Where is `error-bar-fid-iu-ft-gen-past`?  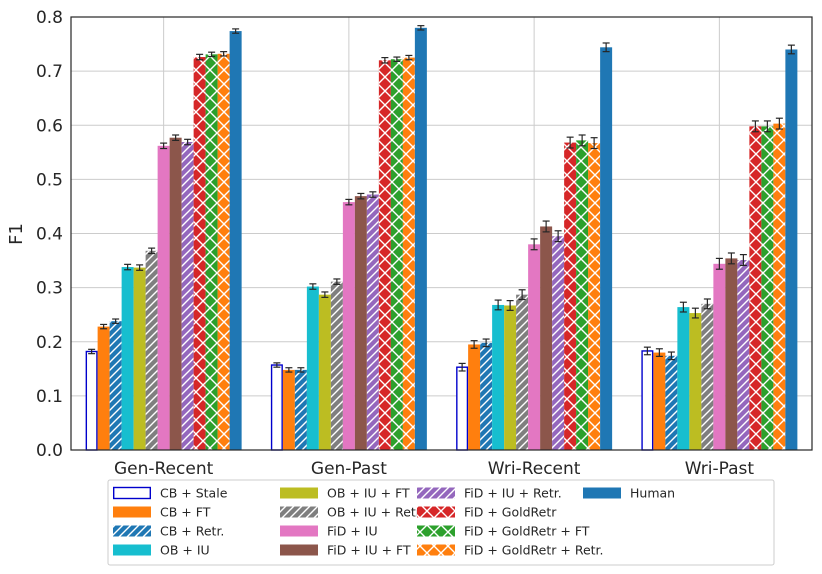 error-bar-fid-iu-ft-gen-past is located at coordinates (361, 196).